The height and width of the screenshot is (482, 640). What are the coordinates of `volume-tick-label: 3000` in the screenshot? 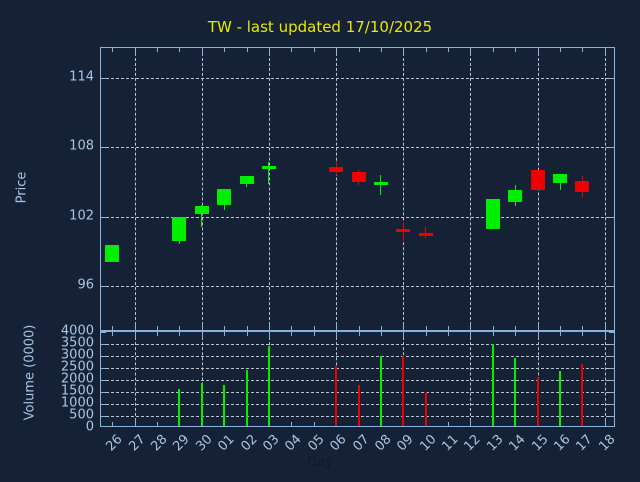 It's located at (77, 355).